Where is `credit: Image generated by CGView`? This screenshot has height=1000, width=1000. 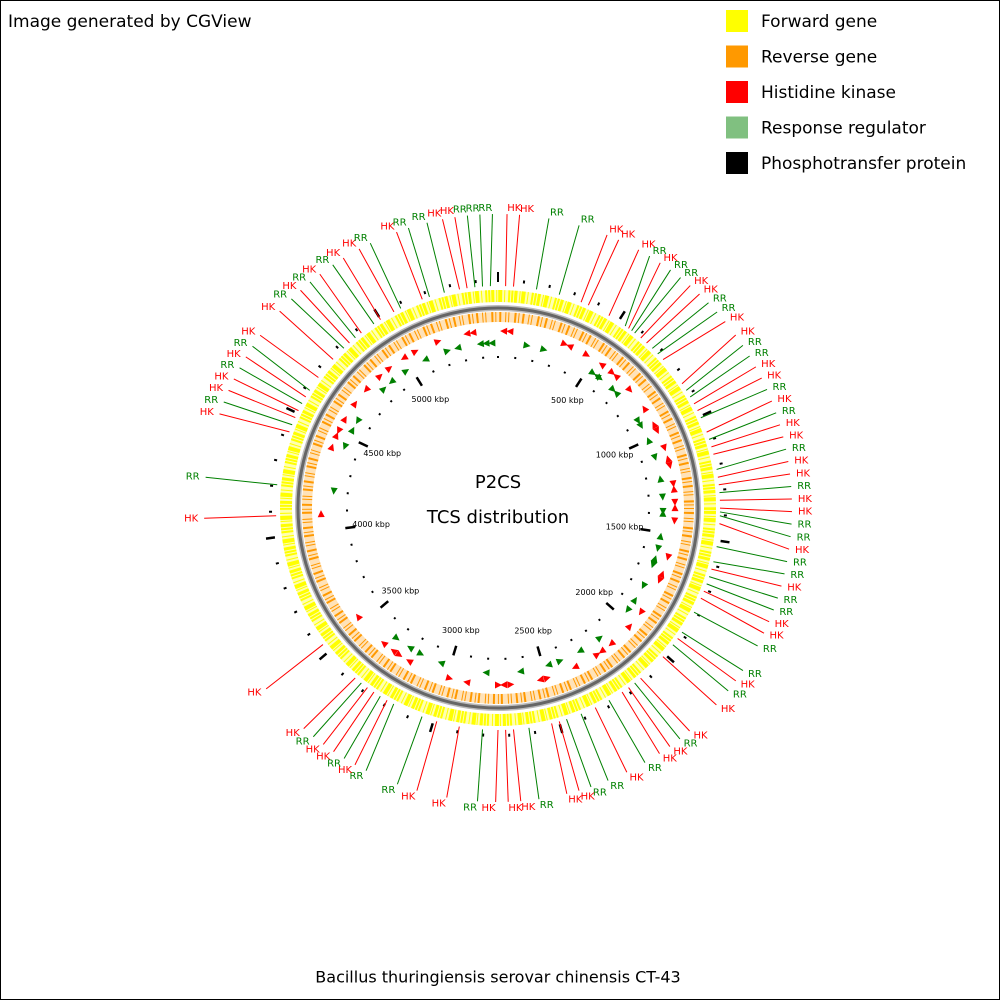 credit: Image generated by CGView is located at coordinates (130, 22).